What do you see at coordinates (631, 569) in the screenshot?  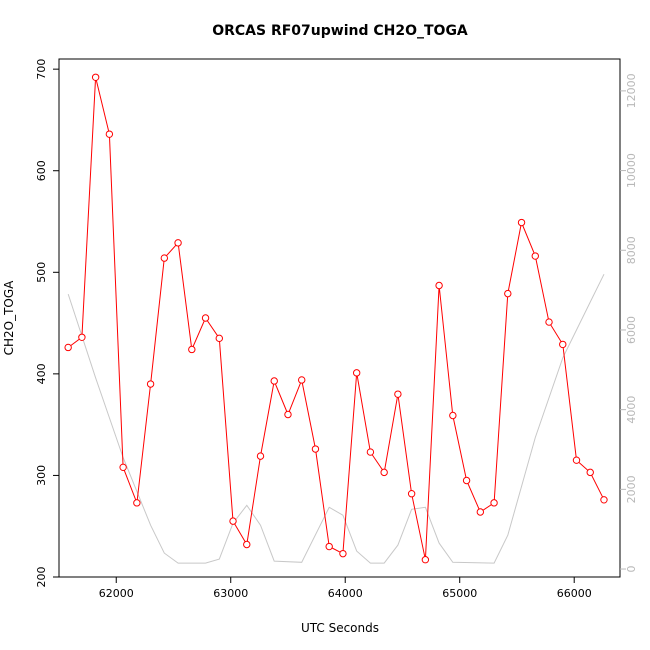 I see `y2-tick-label: 0` at bounding box center [631, 569].